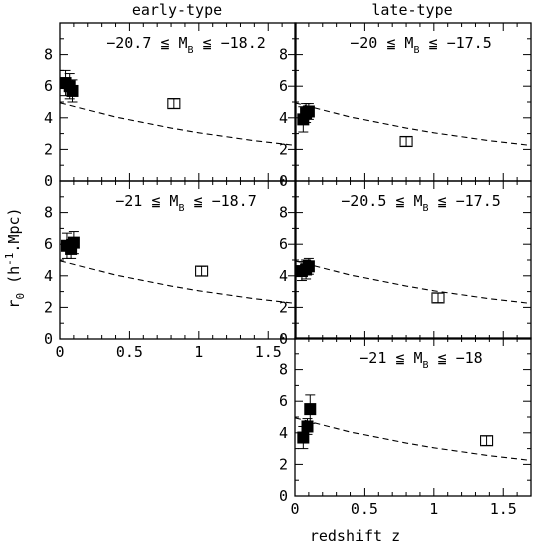  Describe the element at coordinates (20, 296) in the screenshot. I see `y-axis-label-subscript: 0` at that location.